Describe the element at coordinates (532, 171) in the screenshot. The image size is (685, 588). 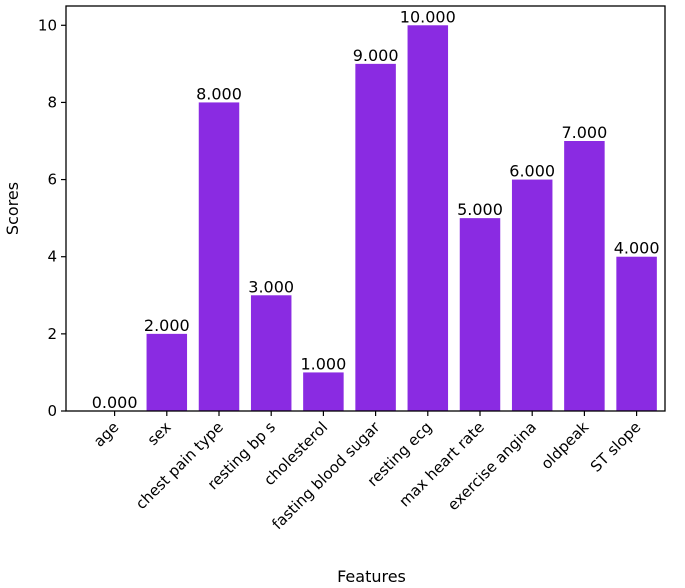
I see `bar-value-label: 6.000` at that location.